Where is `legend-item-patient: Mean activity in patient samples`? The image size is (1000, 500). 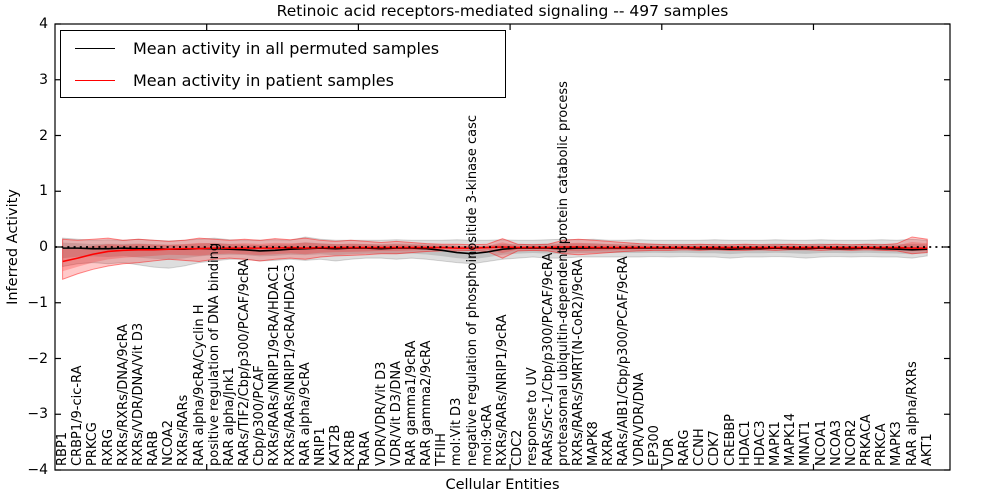 legend-item-patient: Mean activity in patient samples is located at coordinates (283, 80).